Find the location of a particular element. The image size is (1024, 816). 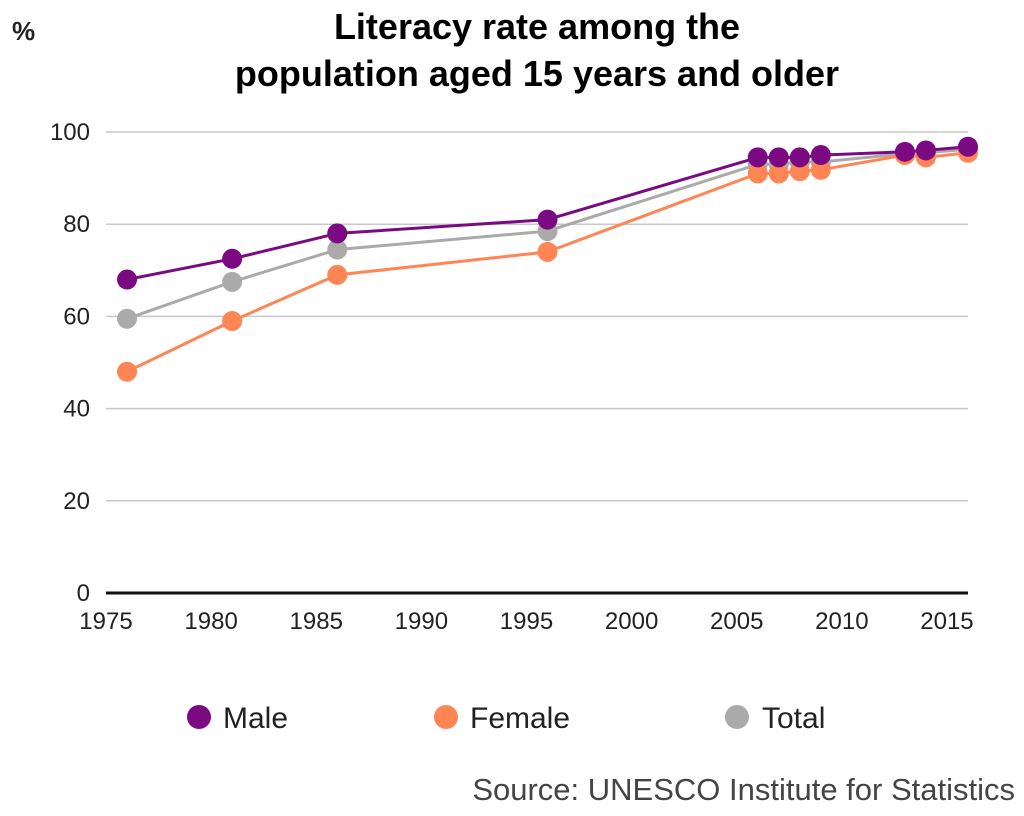

legend-marker-total is located at coordinates (737, 717).